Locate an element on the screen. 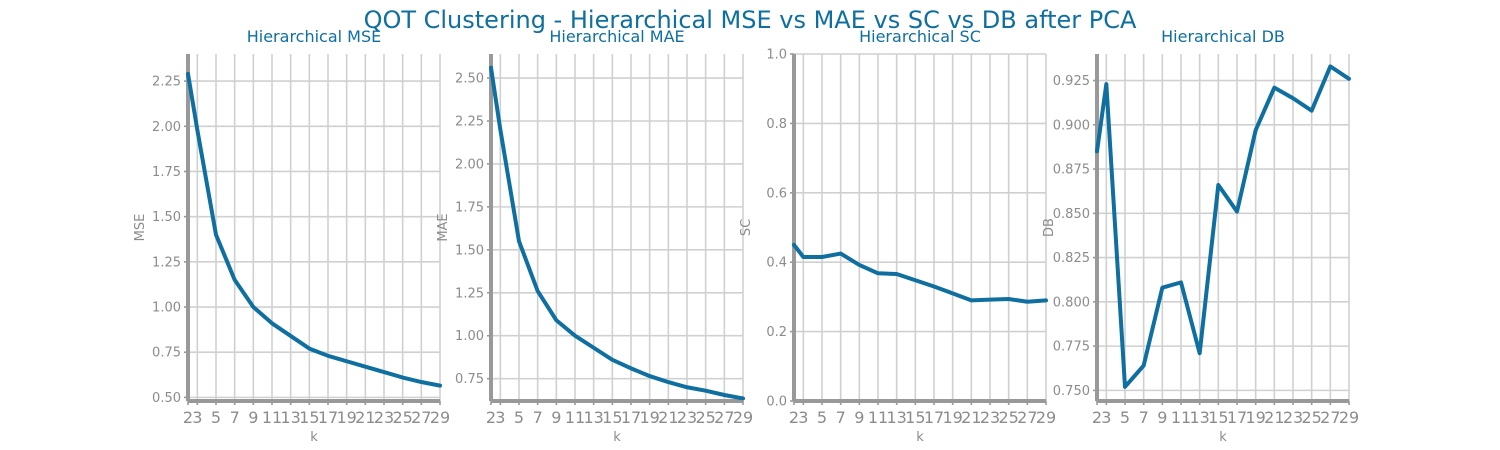  y-tick-label: 1.25 is located at coordinates (166, 262).